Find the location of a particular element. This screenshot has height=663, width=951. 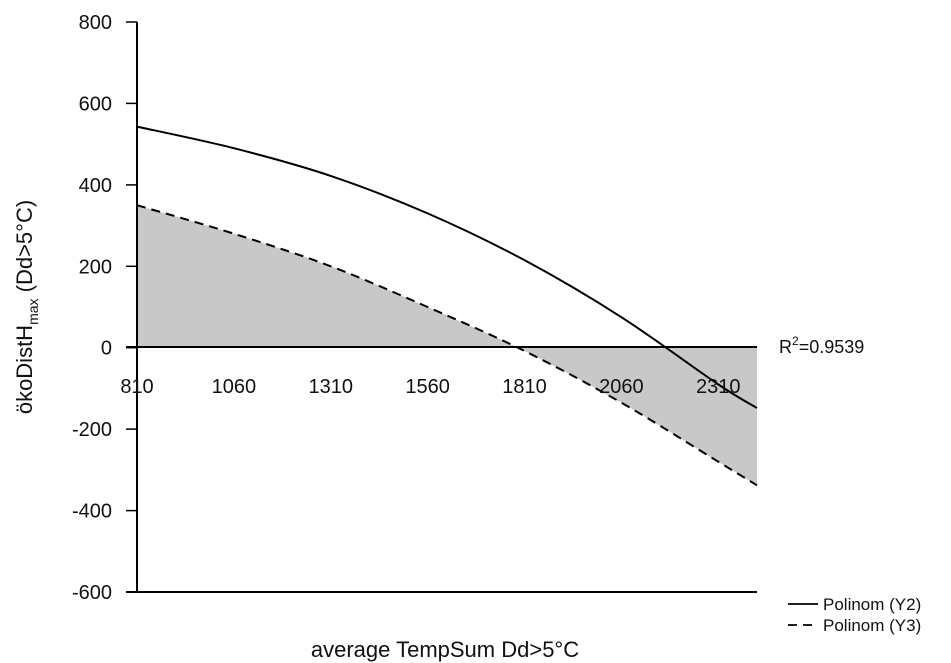

y-tick-label: 200 is located at coordinates (95, 267).